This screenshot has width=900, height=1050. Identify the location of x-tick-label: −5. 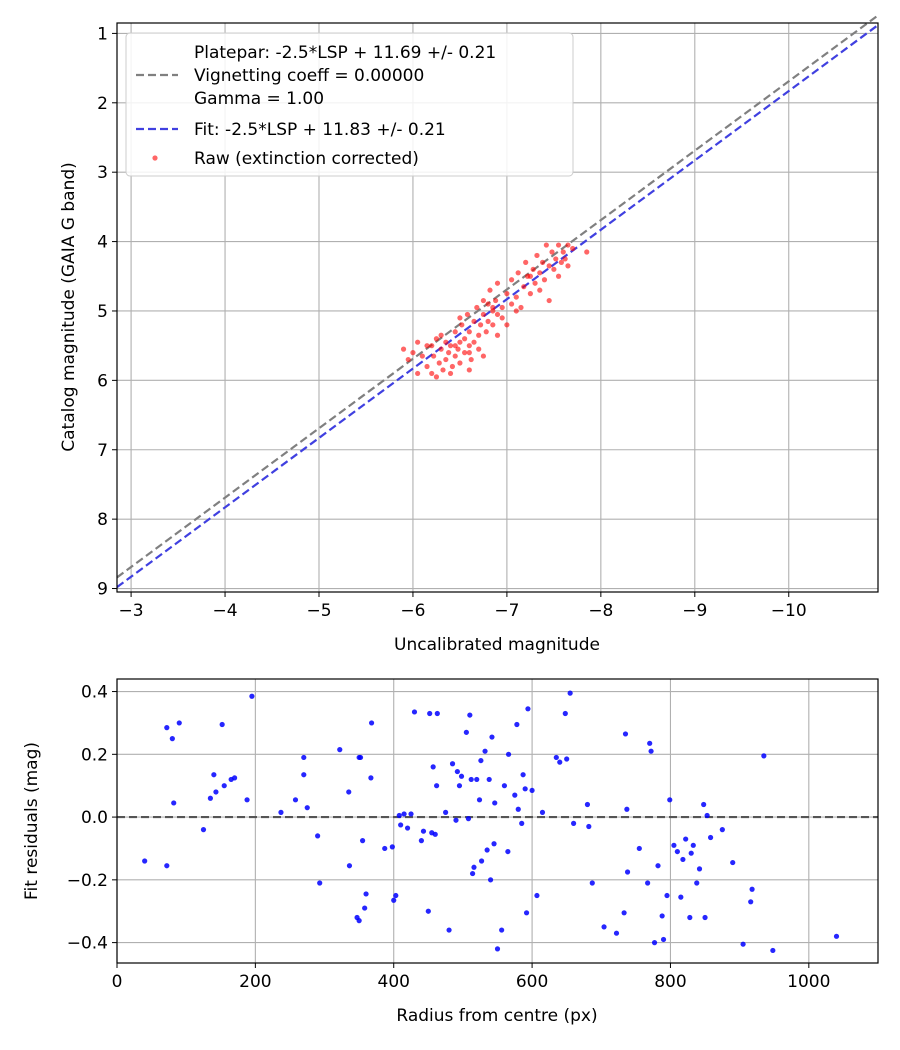
(318, 611).